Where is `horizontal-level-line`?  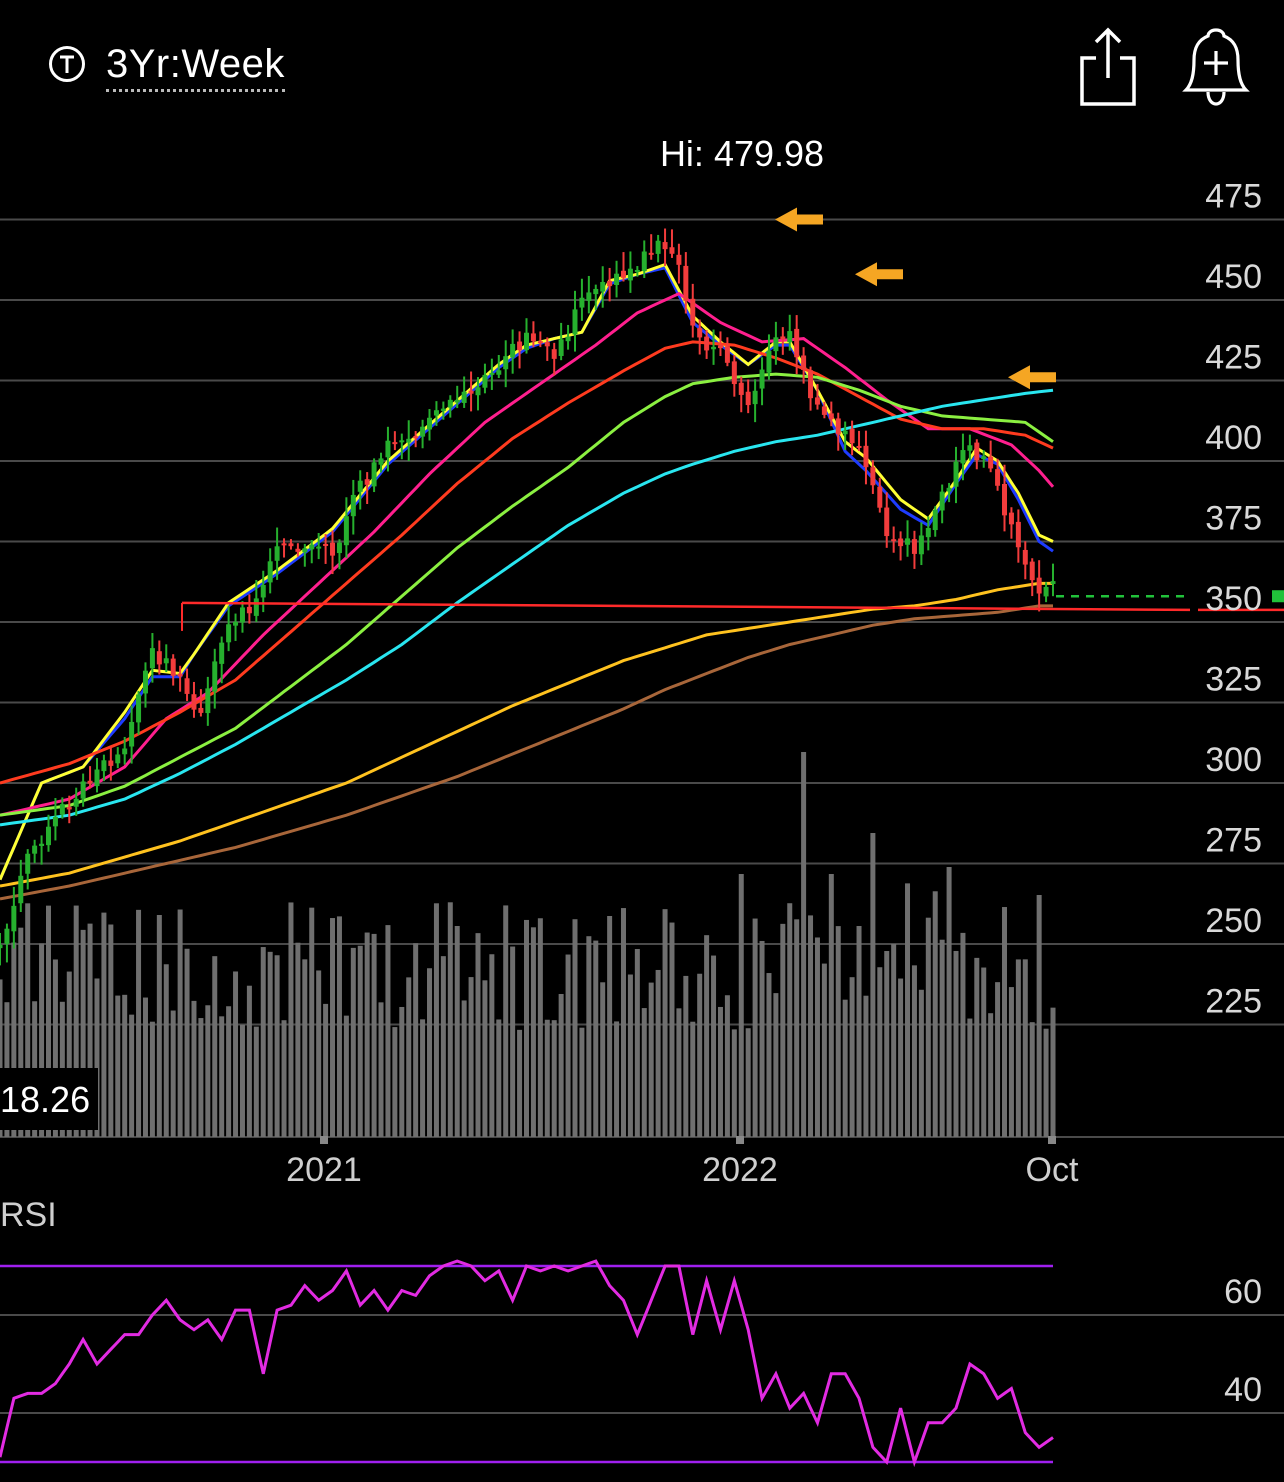
horizontal-level-line is located at coordinates (686, 606).